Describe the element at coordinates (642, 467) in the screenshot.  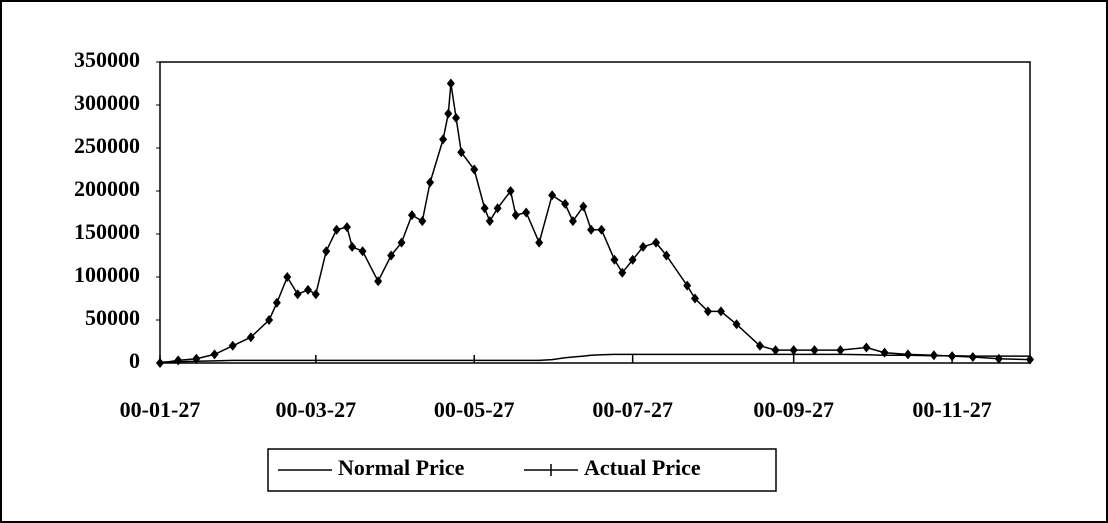
I see `legend-label: Actual Price` at that location.